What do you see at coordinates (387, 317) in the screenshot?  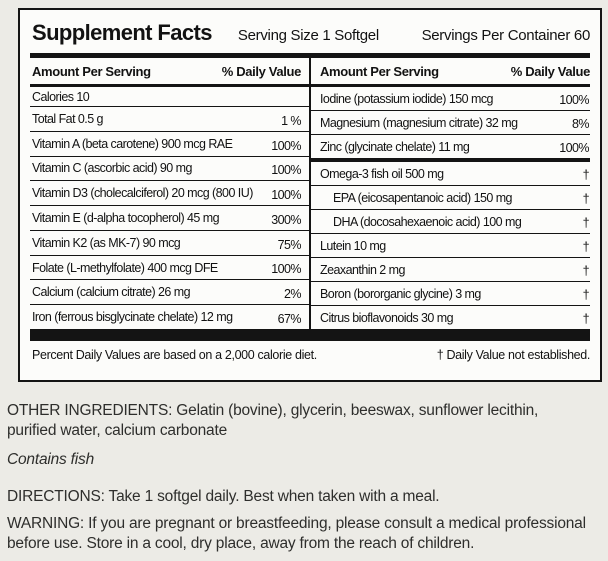 I see `nutrient-label: Citrus bioflavonoids 30 mg` at bounding box center [387, 317].